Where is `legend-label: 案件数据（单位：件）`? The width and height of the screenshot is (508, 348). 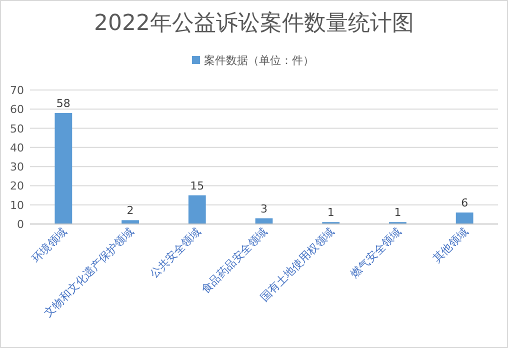
legend-label: 案件数据（单位：件） is located at coordinates (259, 60).